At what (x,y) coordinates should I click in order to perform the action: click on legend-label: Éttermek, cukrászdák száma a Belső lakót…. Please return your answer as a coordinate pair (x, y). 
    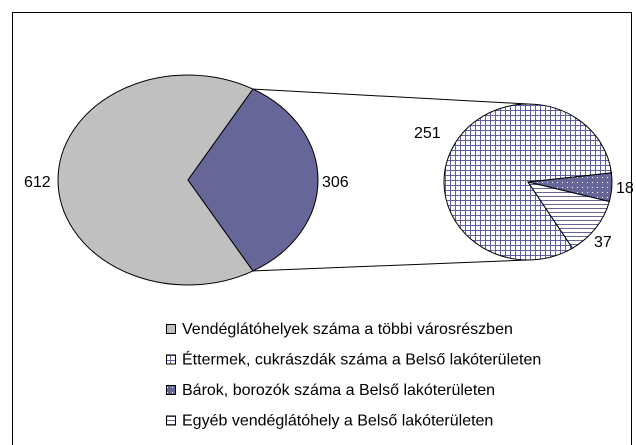
    Looking at the image, I should click on (361, 359).